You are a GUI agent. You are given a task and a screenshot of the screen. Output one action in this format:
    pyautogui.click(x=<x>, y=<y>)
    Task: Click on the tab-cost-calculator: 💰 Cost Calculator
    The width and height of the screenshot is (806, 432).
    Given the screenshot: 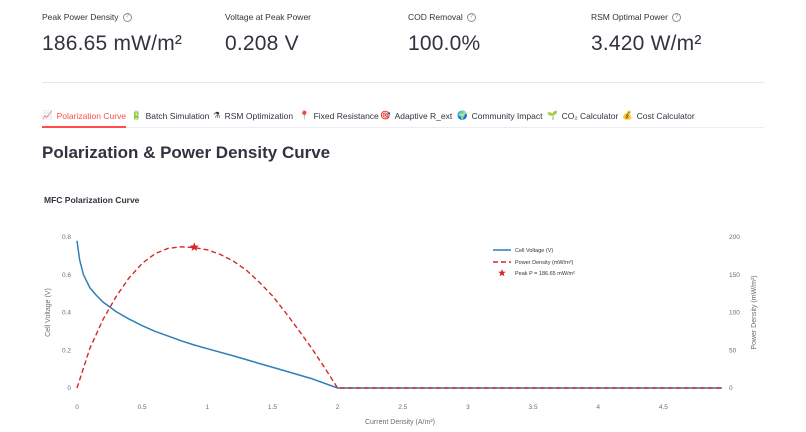 What is the action you would take?
    pyautogui.click(x=658, y=115)
    